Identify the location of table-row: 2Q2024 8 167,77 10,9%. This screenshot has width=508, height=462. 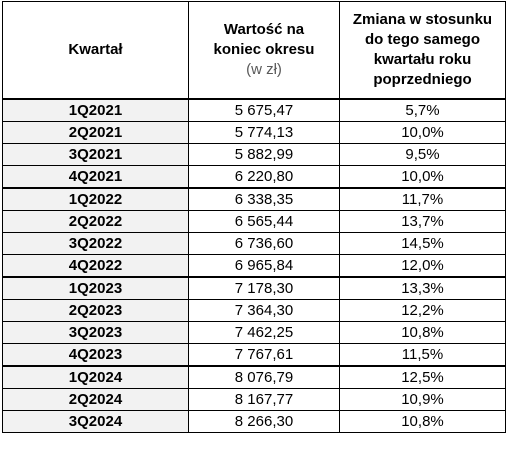
(254, 399).